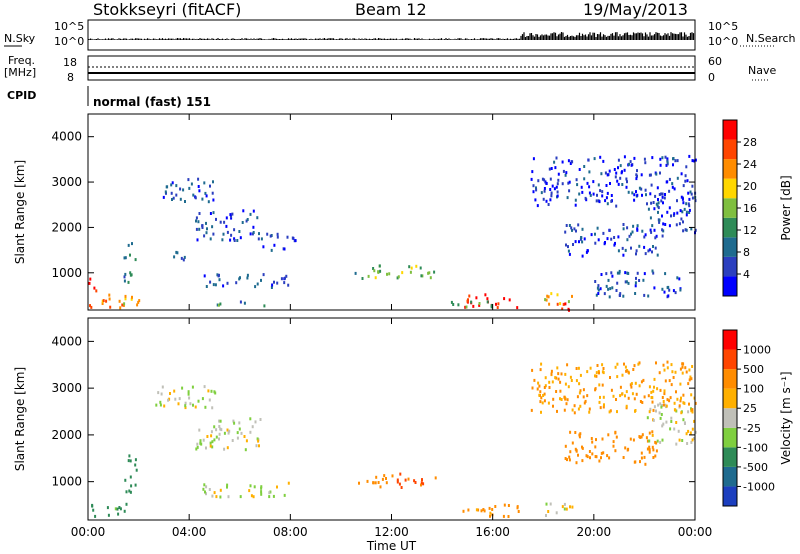 The image size is (800, 554). Describe the element at coordinates (152, 102) in the screenshot. I see `cpid-value: normal (fast) 151` at that location.